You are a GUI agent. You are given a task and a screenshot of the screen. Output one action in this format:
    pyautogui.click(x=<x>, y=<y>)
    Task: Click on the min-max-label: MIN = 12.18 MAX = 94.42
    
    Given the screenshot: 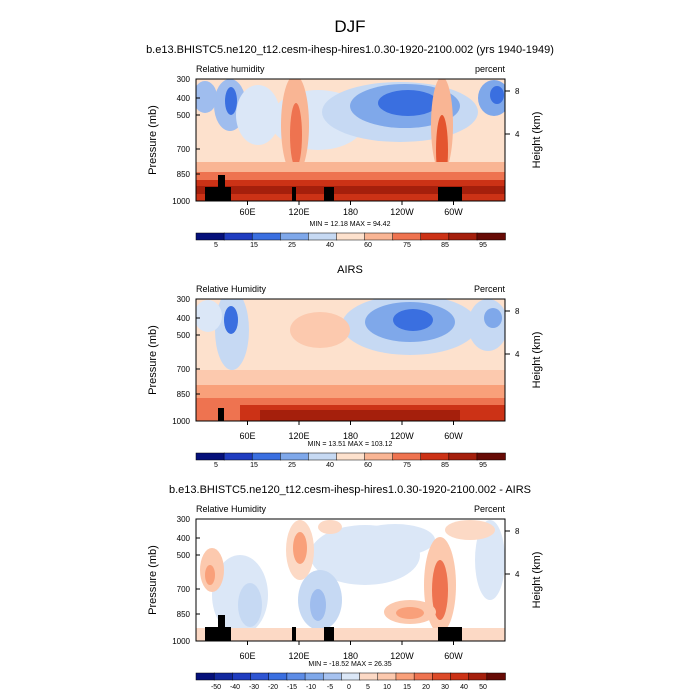 What is the action you would take?
    pyautogui.click(x=350, y=224)
    